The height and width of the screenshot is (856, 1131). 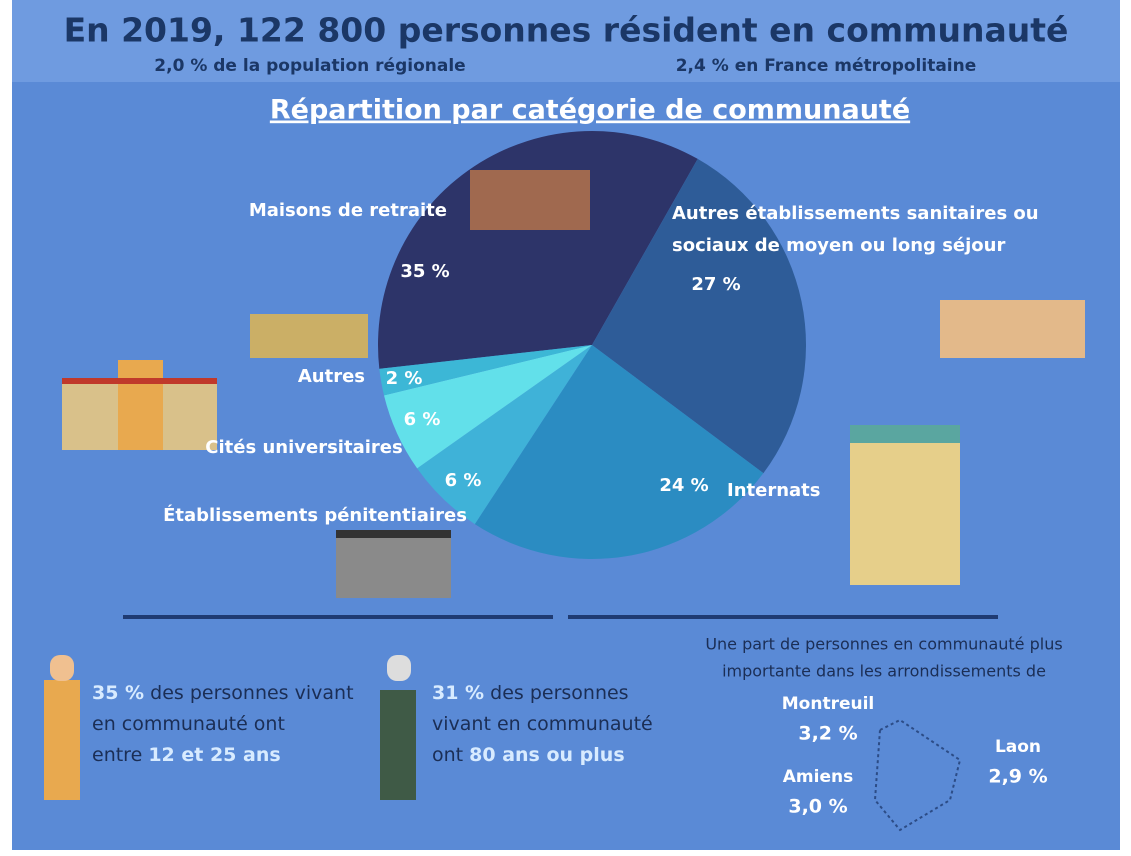 What do you see at coordinates (118, 693) in the screenshot?
I see `stat-highlight: 35 %` at bounding box center [118, 693].